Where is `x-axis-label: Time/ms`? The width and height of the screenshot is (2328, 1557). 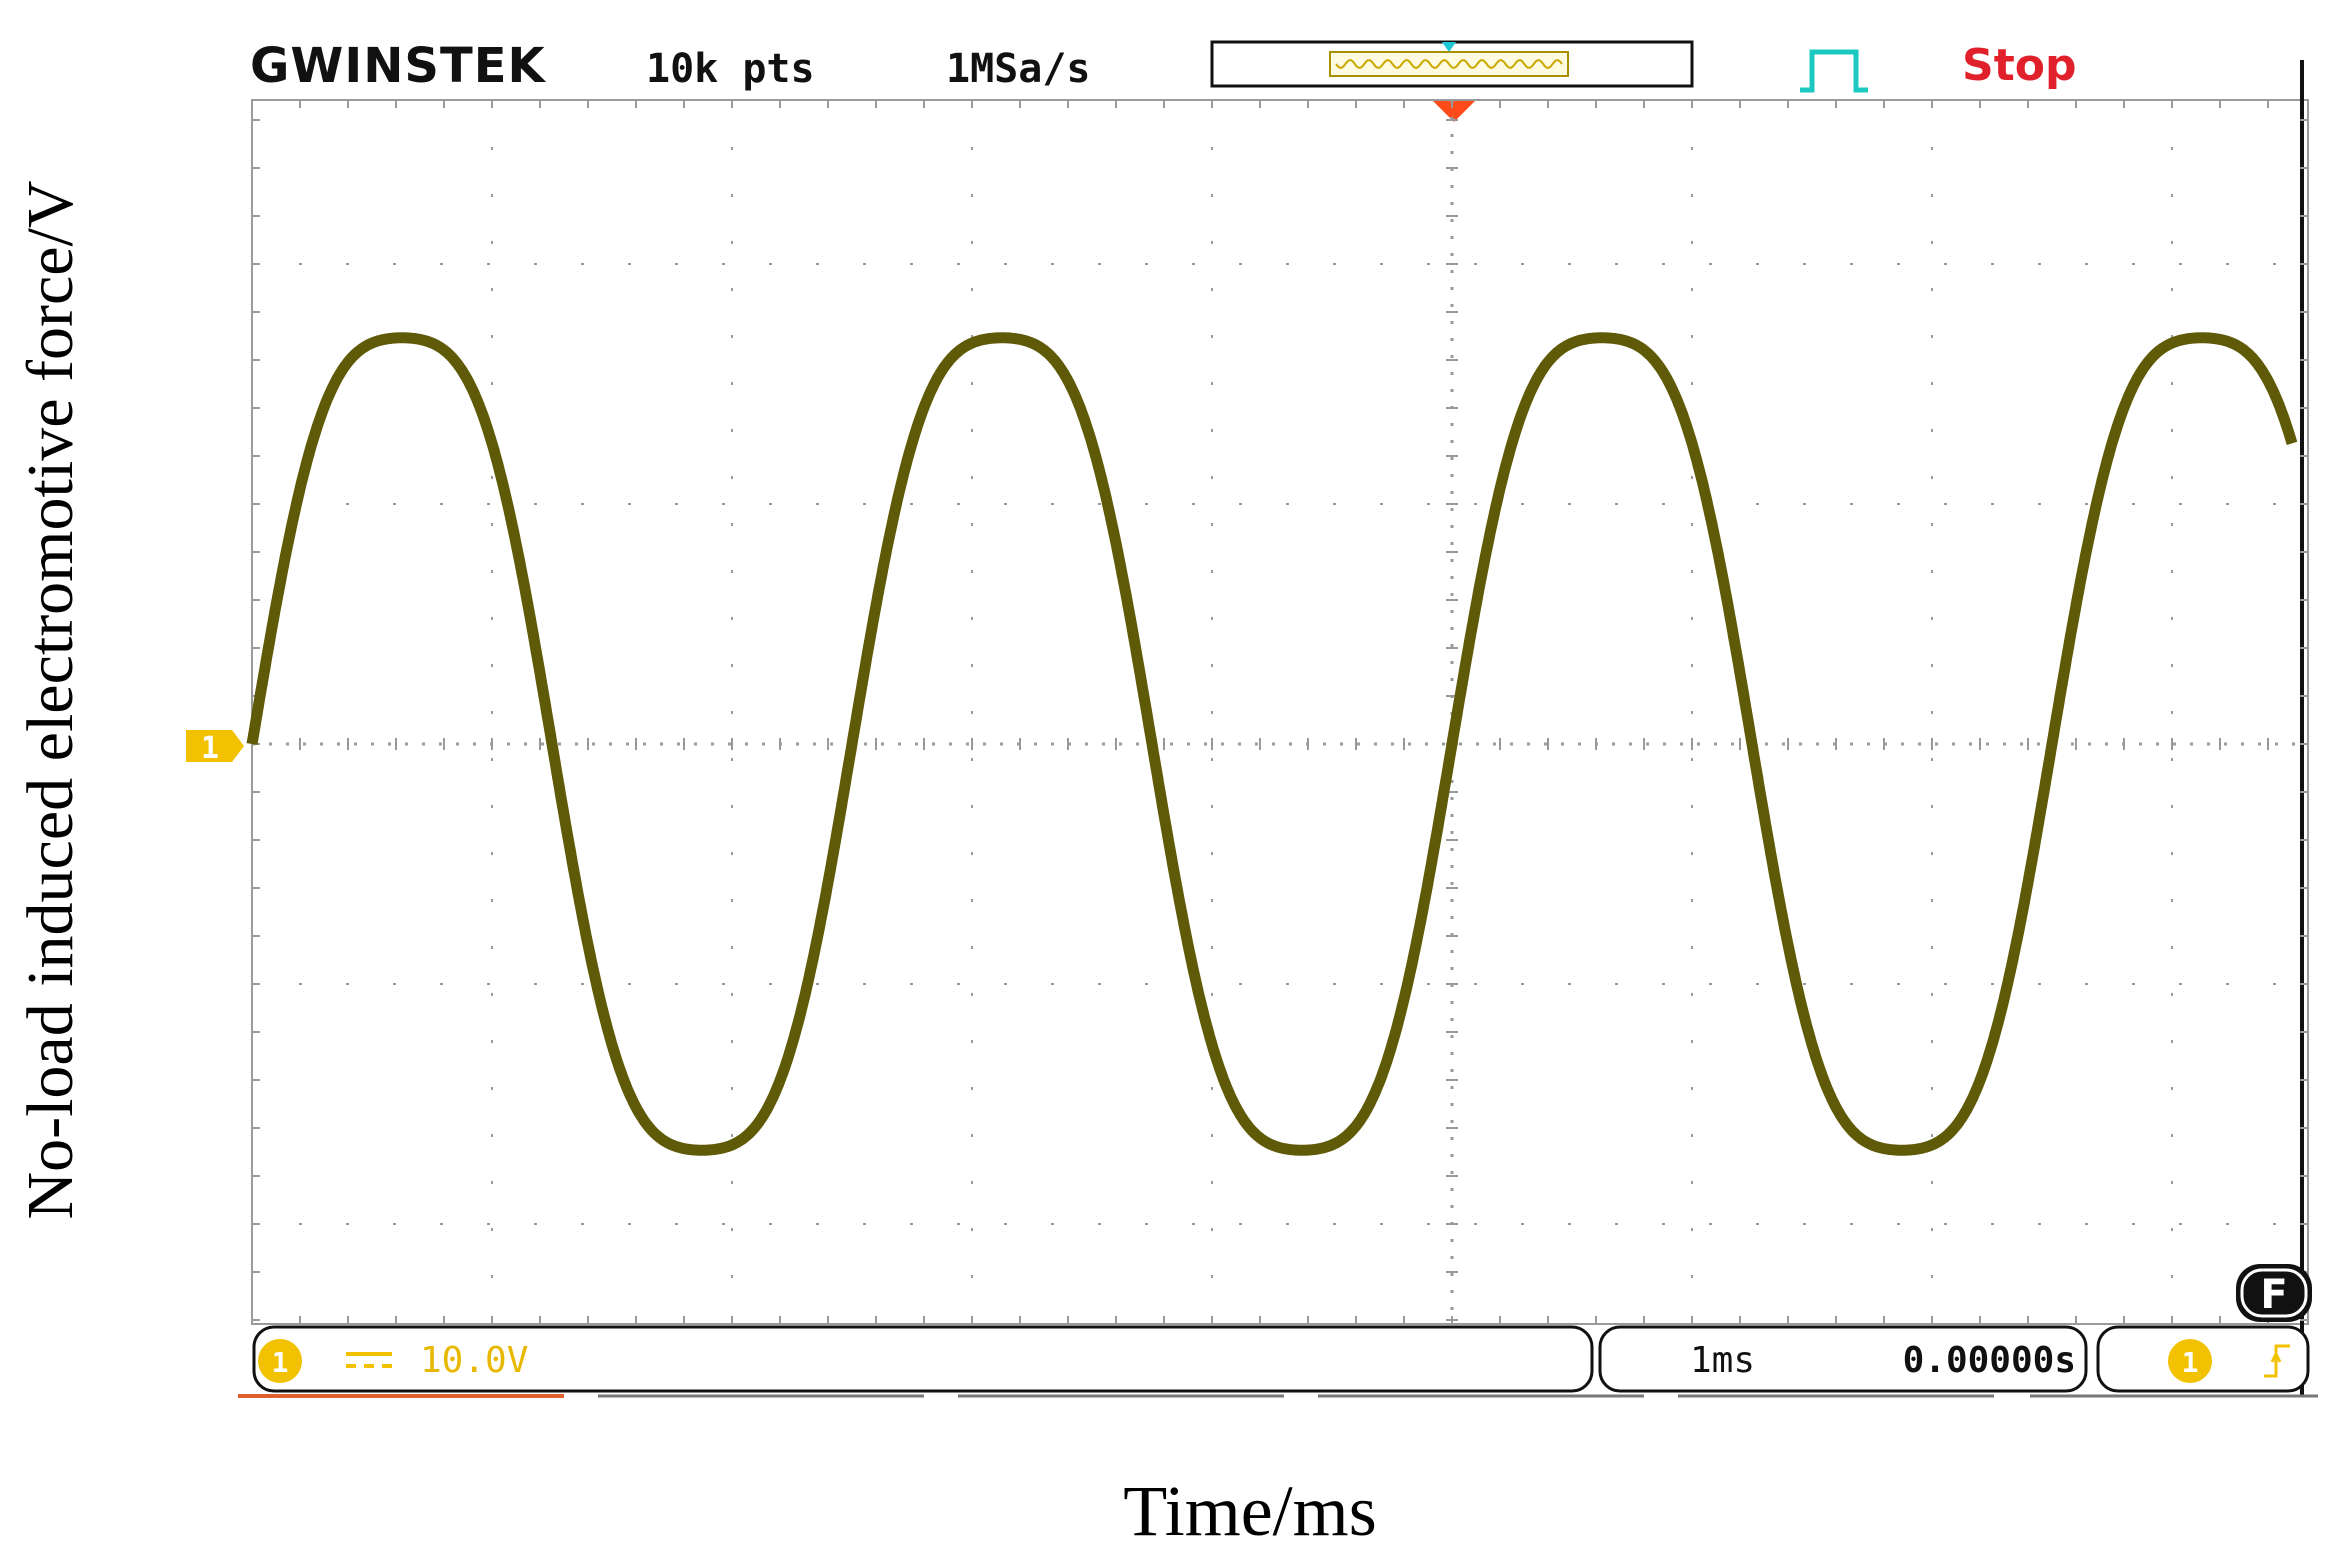
x-axis-label: Time/ms is located at coordinates (1249, 1511).